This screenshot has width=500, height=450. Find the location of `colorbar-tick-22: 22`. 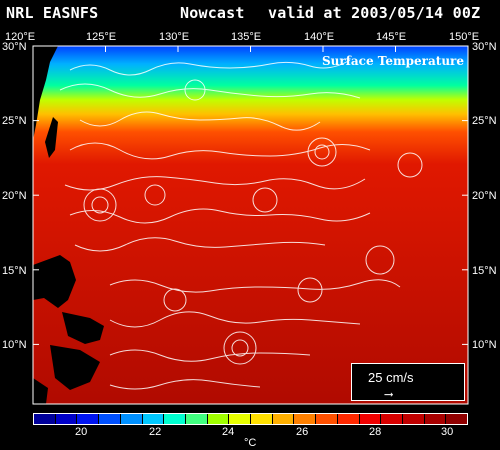

colorbar-tick-22: 22 is located at coordinates (155, 432).